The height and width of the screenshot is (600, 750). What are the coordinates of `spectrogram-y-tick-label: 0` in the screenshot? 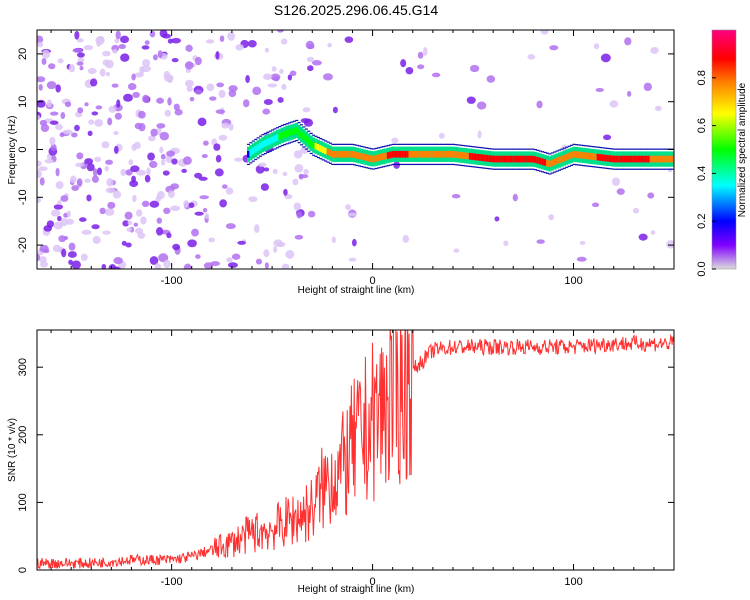 It's located at (23, 149).